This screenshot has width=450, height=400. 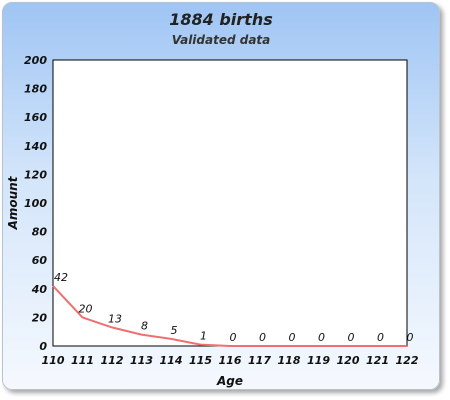 What do you see at coordinates (229, 381) in the screenshot?
I see `x-axis-title: Age` at bounding box center [229, 381].